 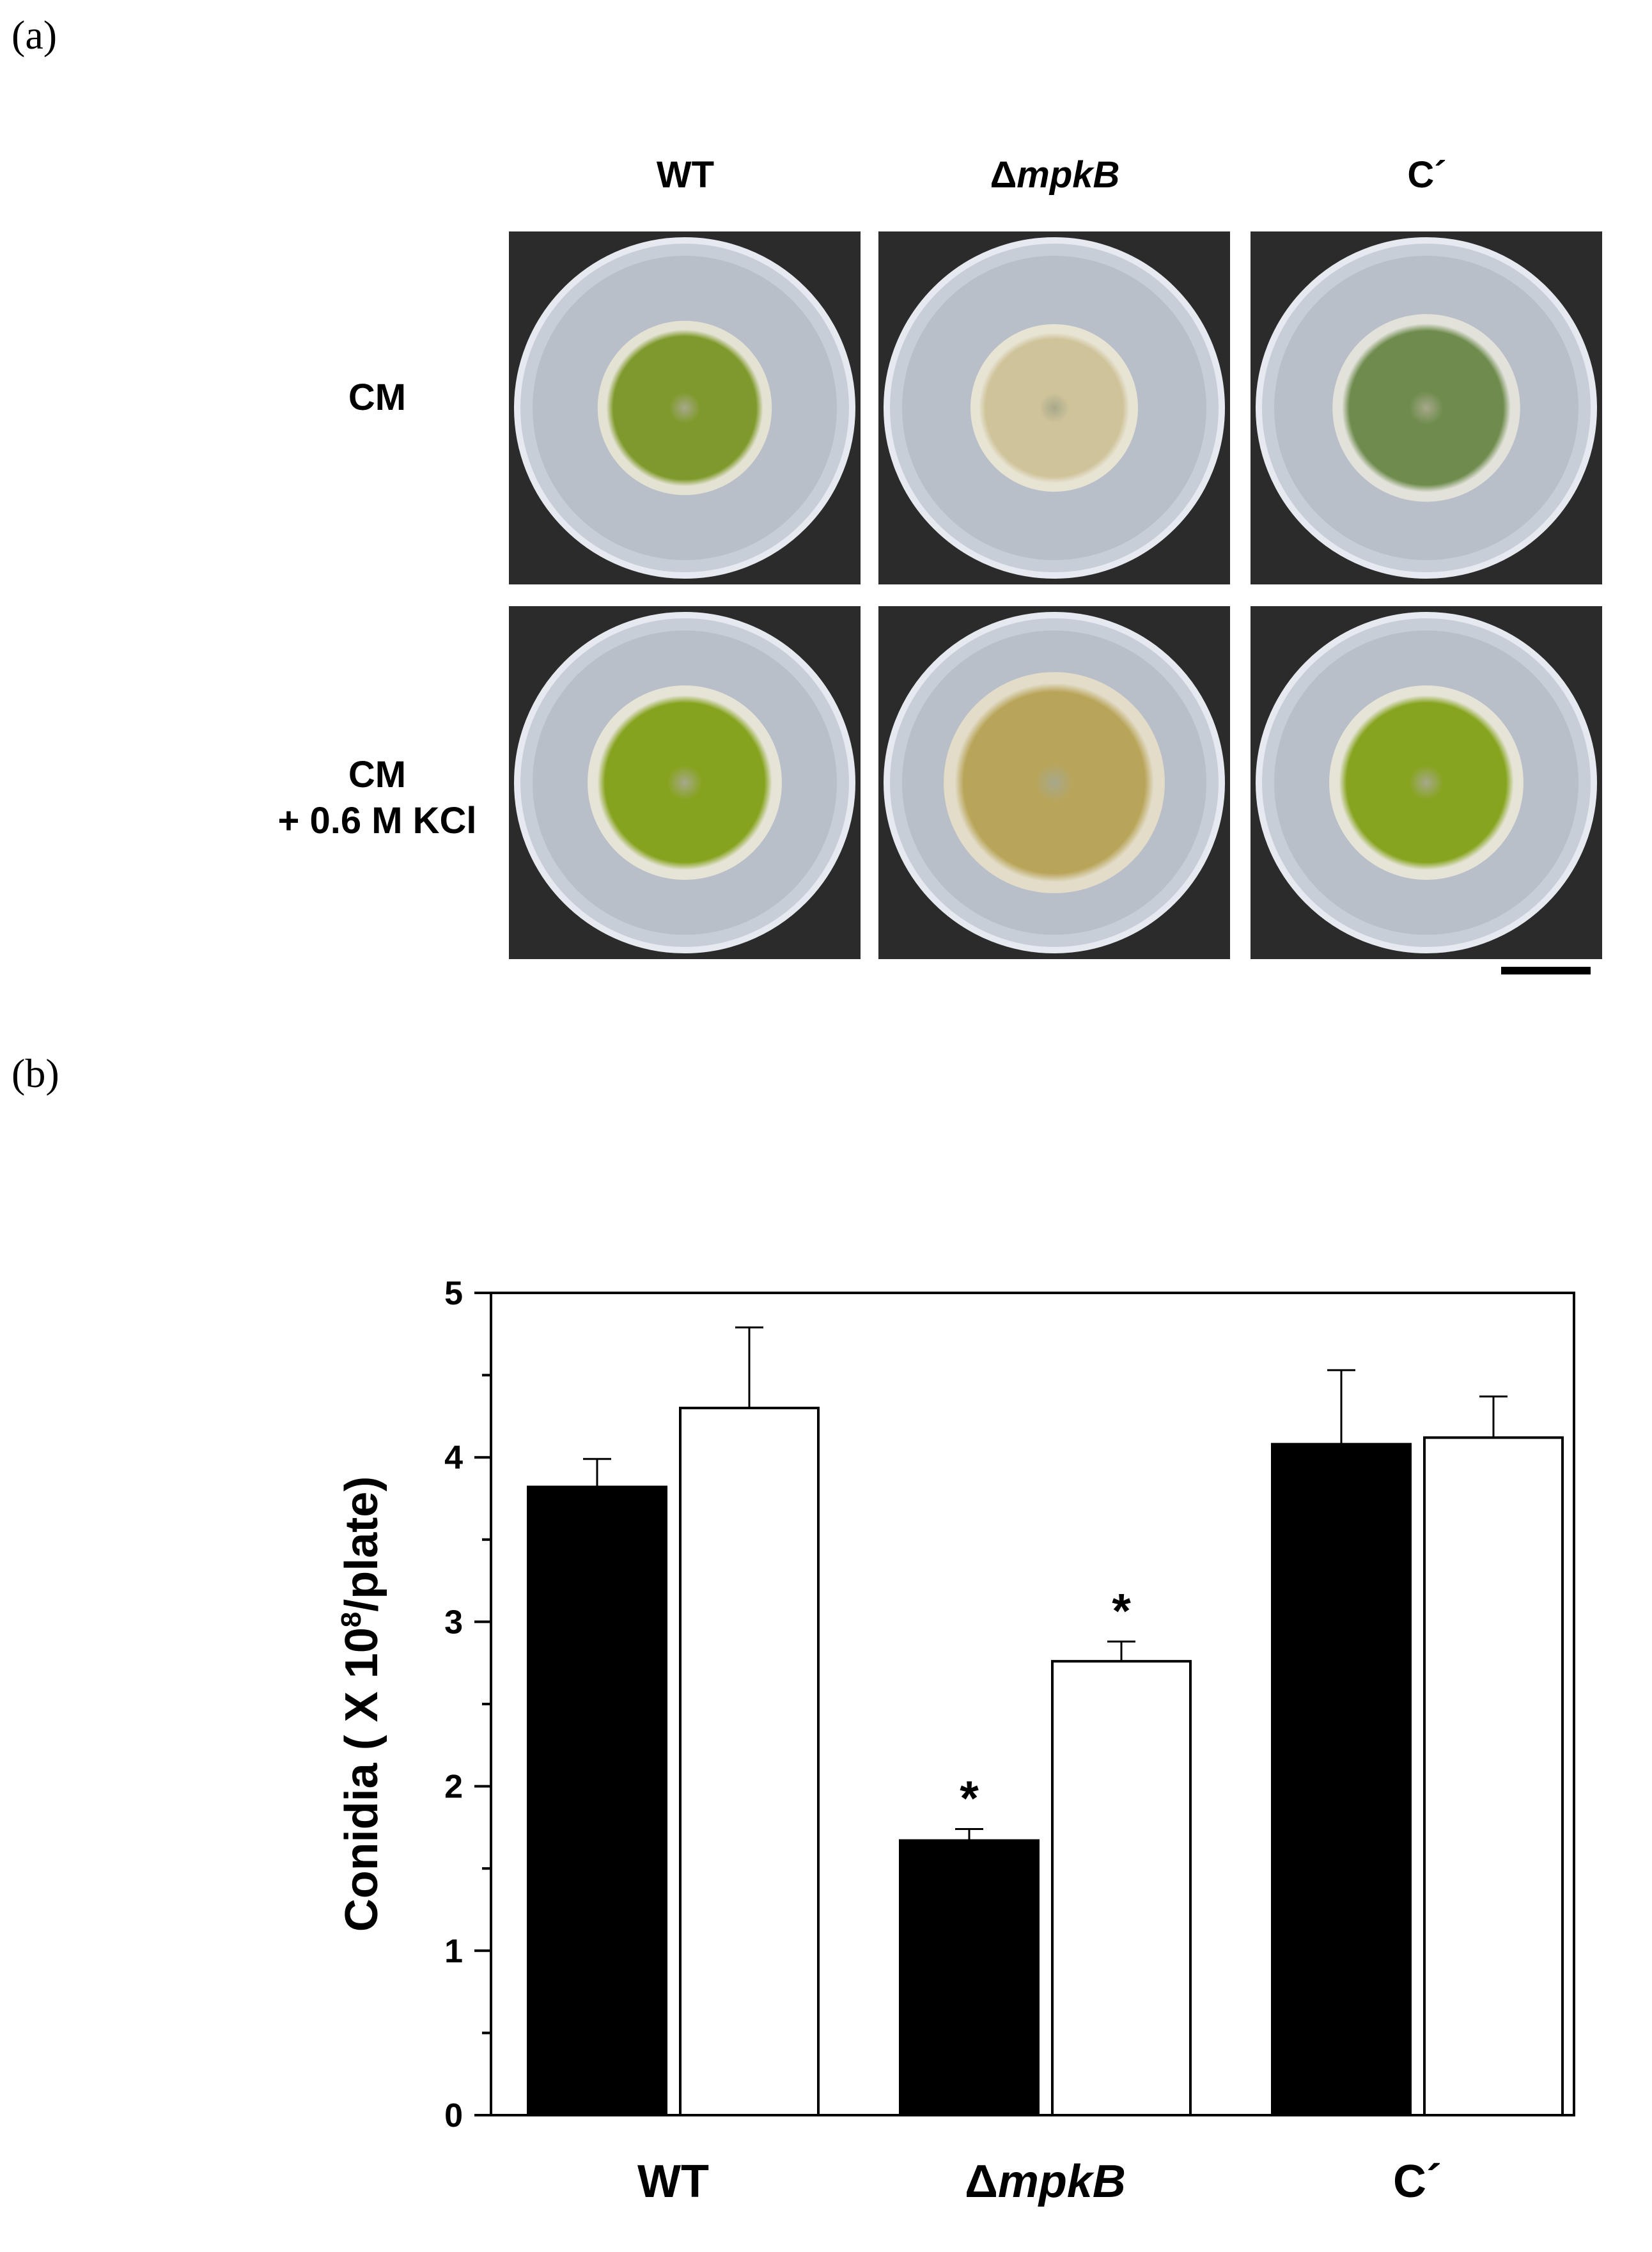 What do you see at coordinates (35, 1073) in the screenshot?
I see `panel-b-label: (b)` at bounding box center [35, 1073].